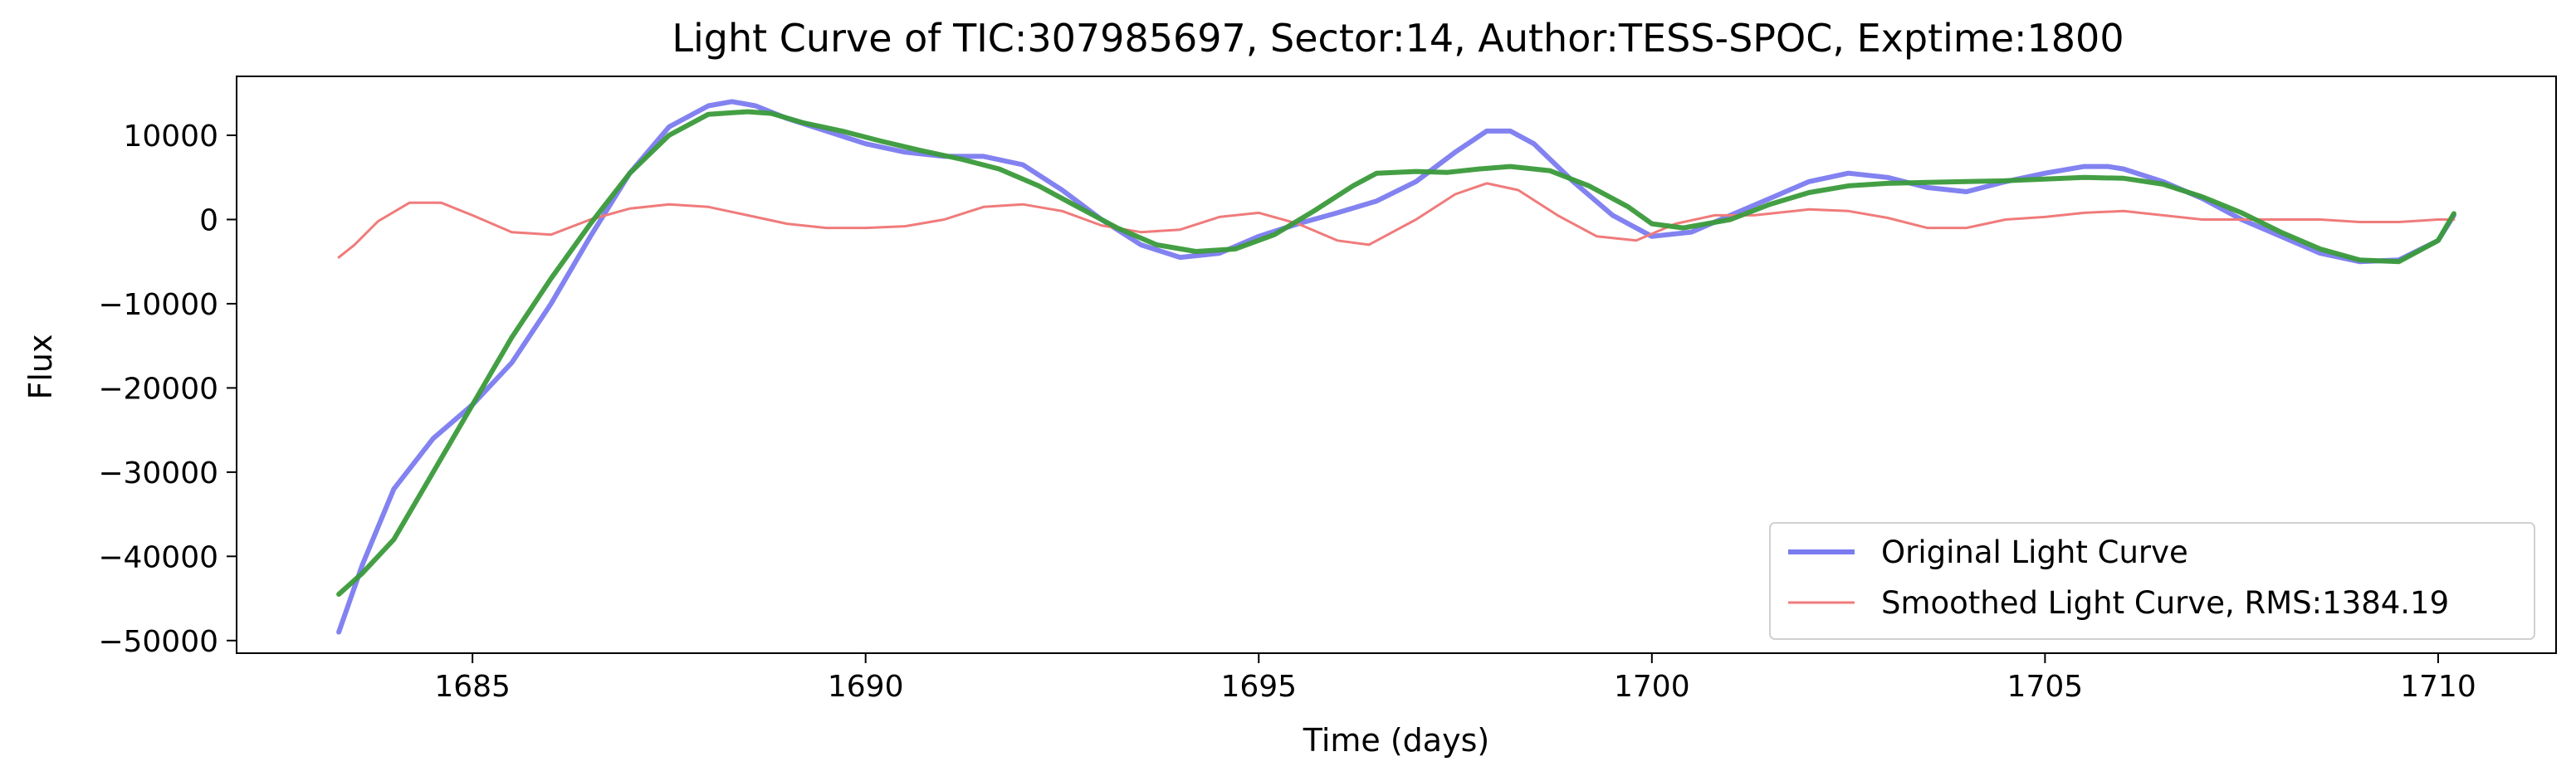 The width and height of the screenshot is (2576, 781). What do you see at coordinates (2165, 603) in the screenshot?
I see `legend-label-smoothed: Smoothed Light Curve, RMS:1384.19` at bounding box center [2165, 603].